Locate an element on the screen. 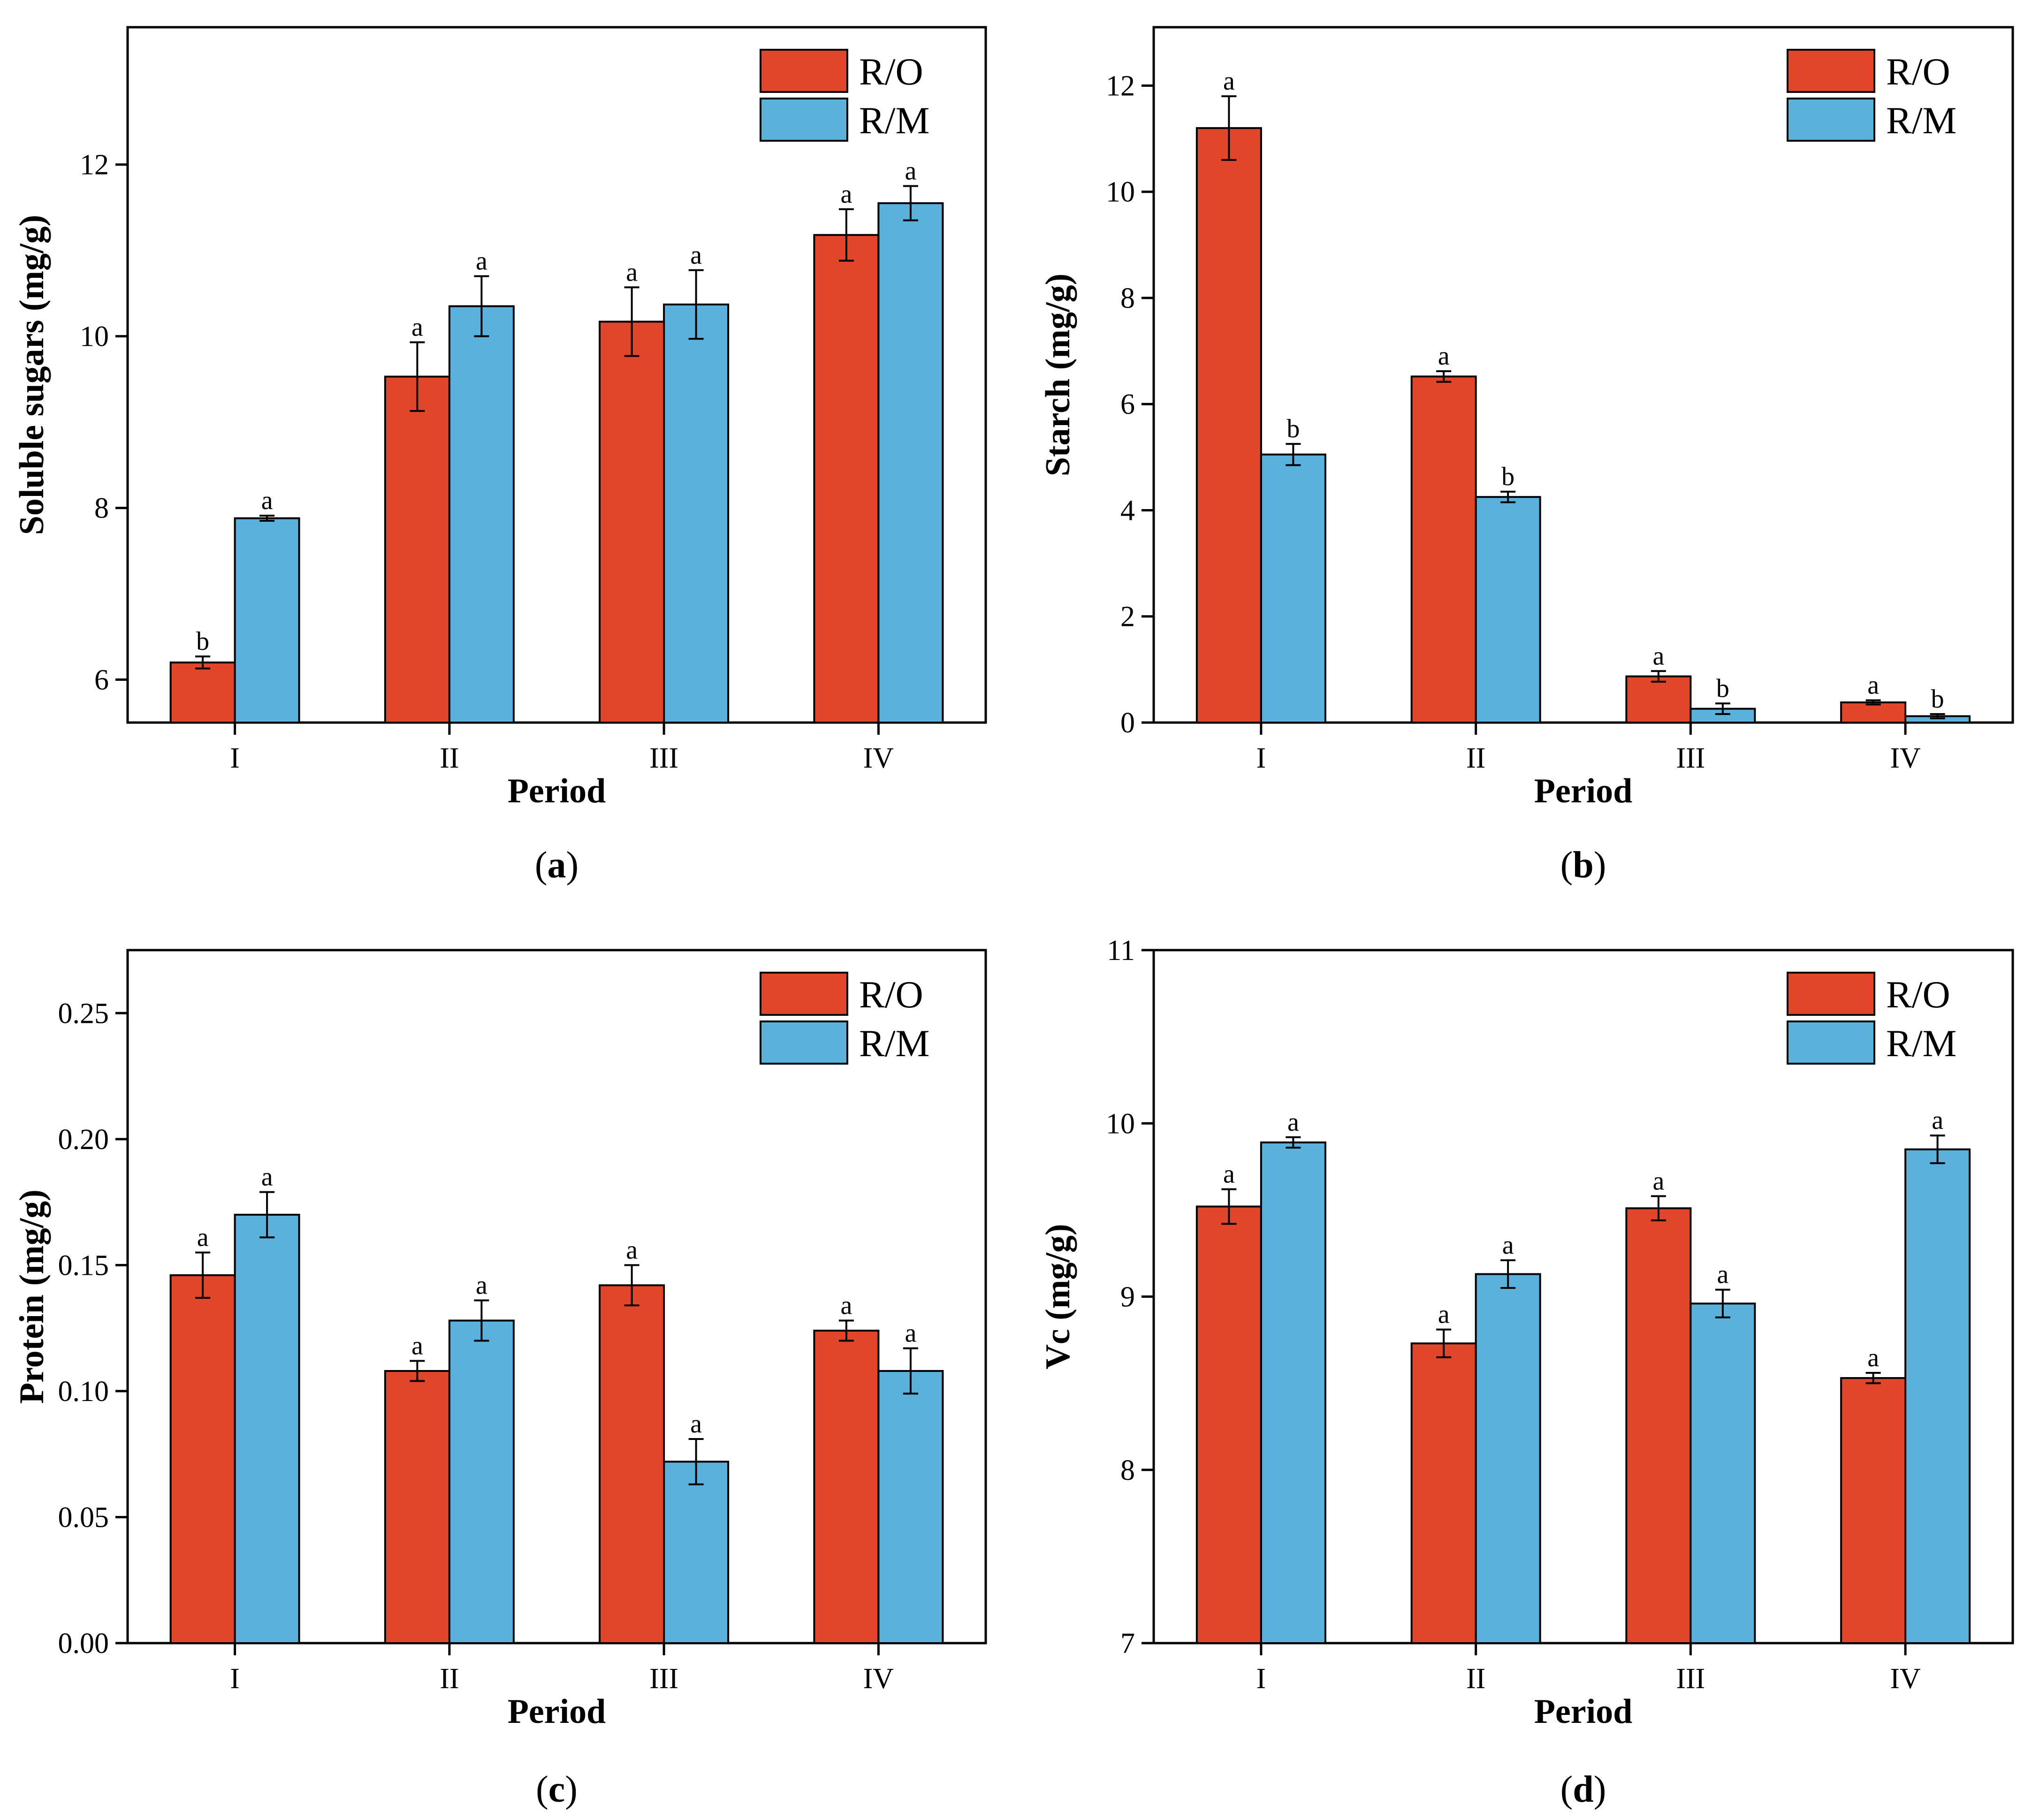 Image resolution: width=2032 pixels, height=1820 pixels. panel-label: (b) is located at coordinates (1583, 865).